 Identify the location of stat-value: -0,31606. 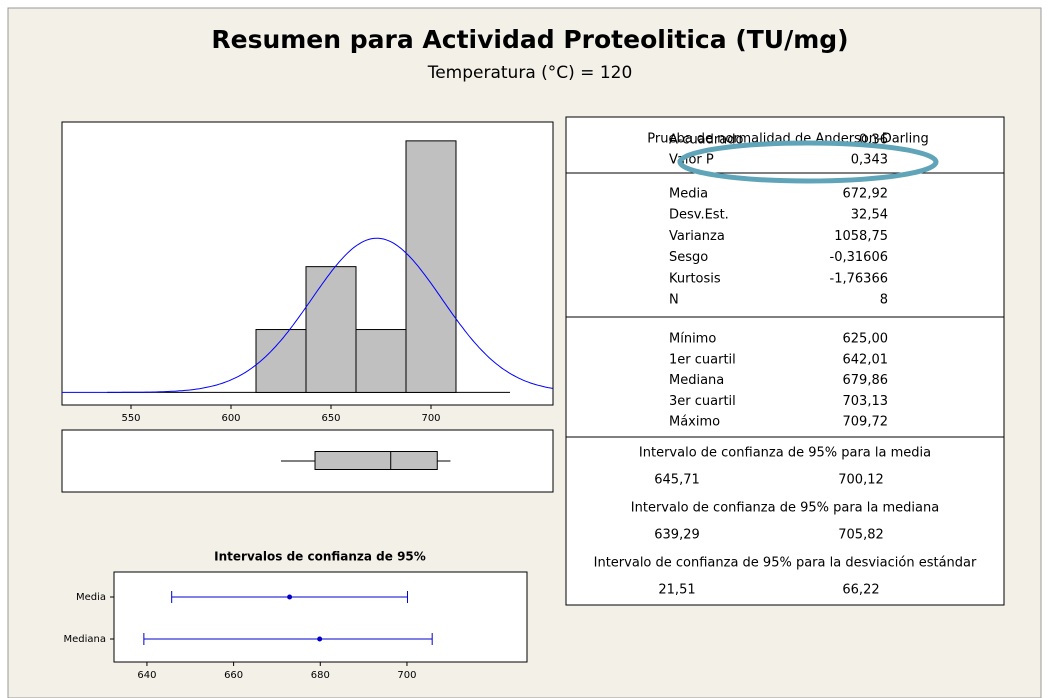
(859, 257).